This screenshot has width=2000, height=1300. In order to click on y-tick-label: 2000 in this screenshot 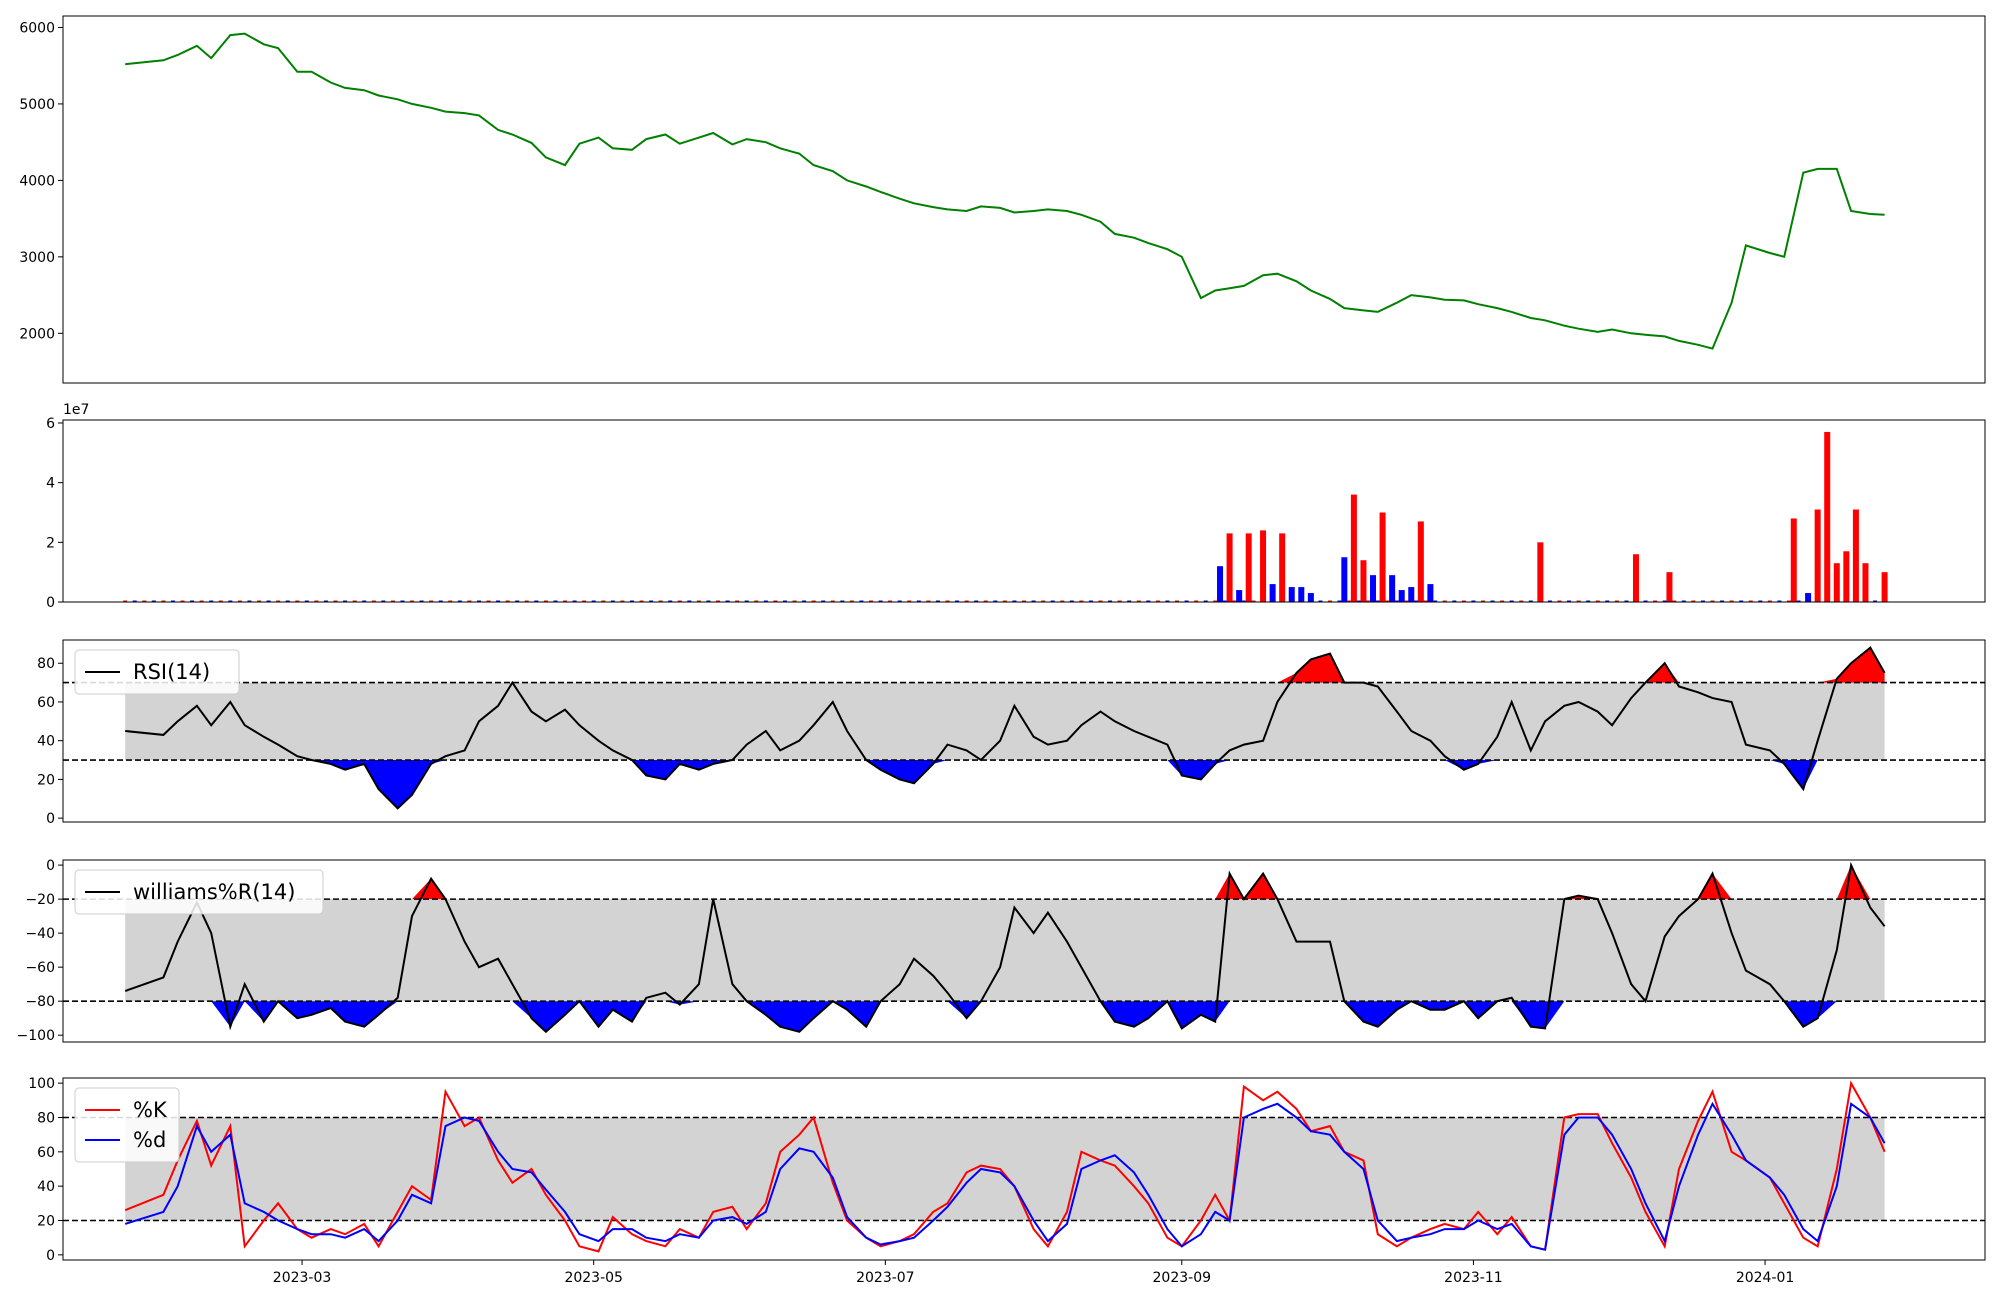, I will do `click(37, 334)`.